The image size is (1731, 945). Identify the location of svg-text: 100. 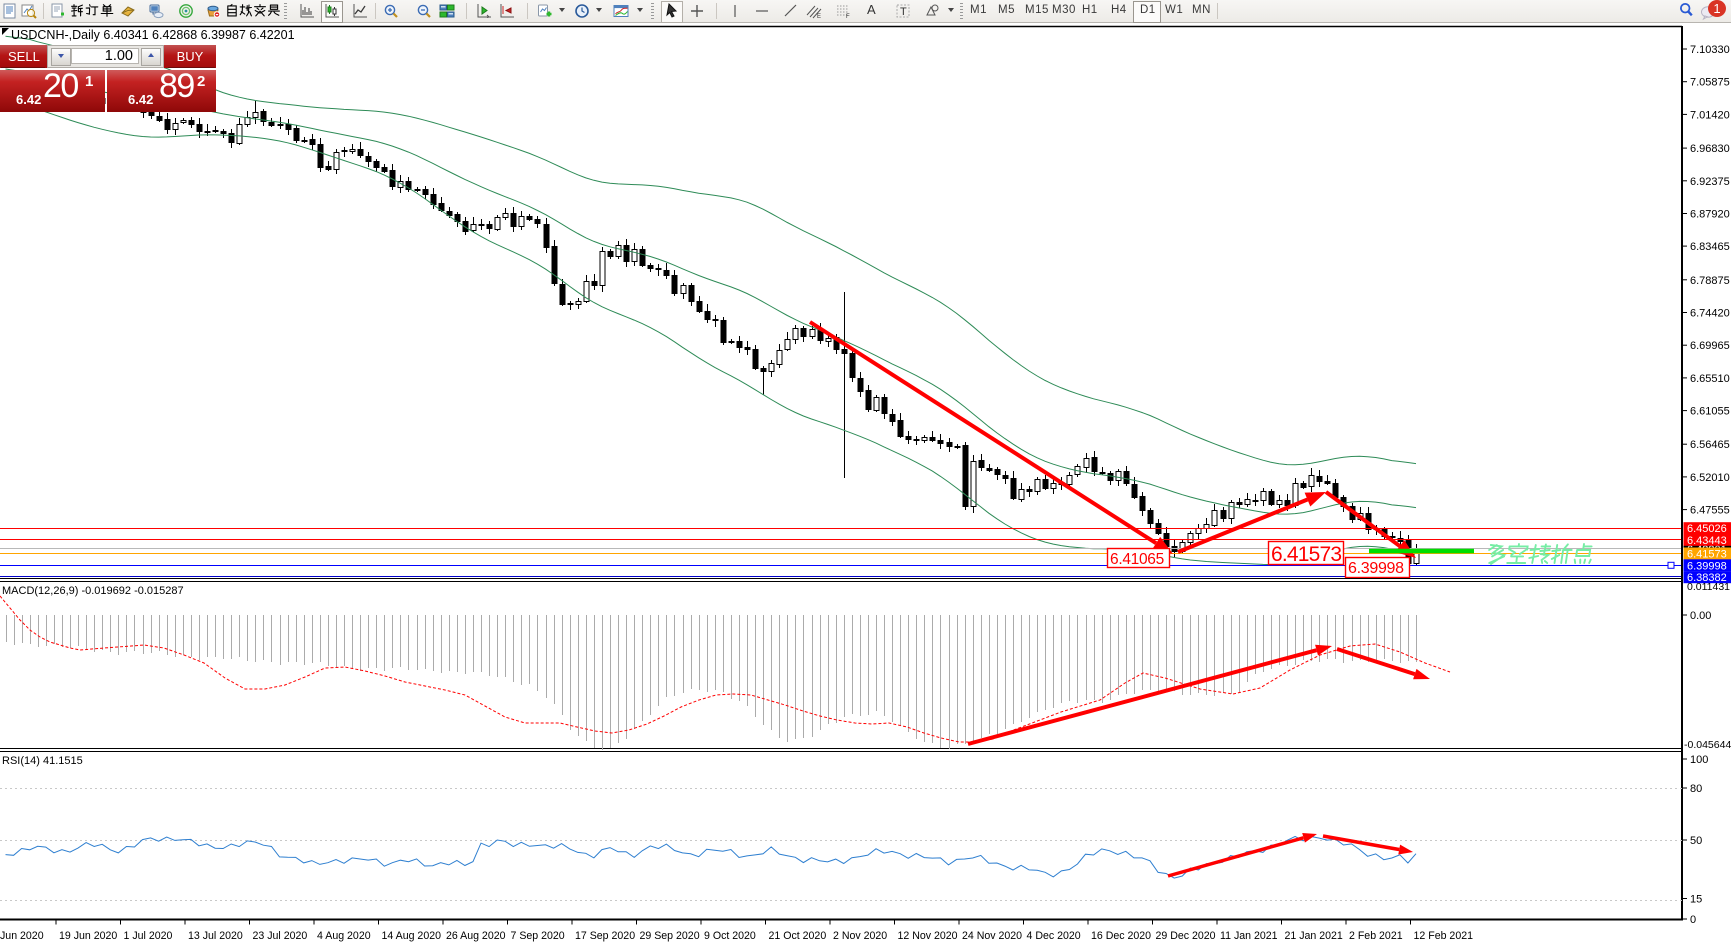
(1699, 760).